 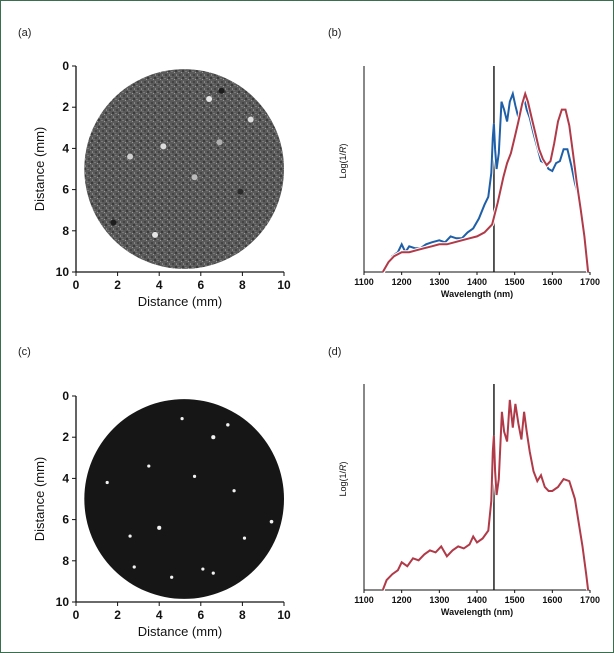 What do you see at coordinates (24, 33) in the screenshot?
I see `panel-label-a: (a)` at bounding box center [24, 33].